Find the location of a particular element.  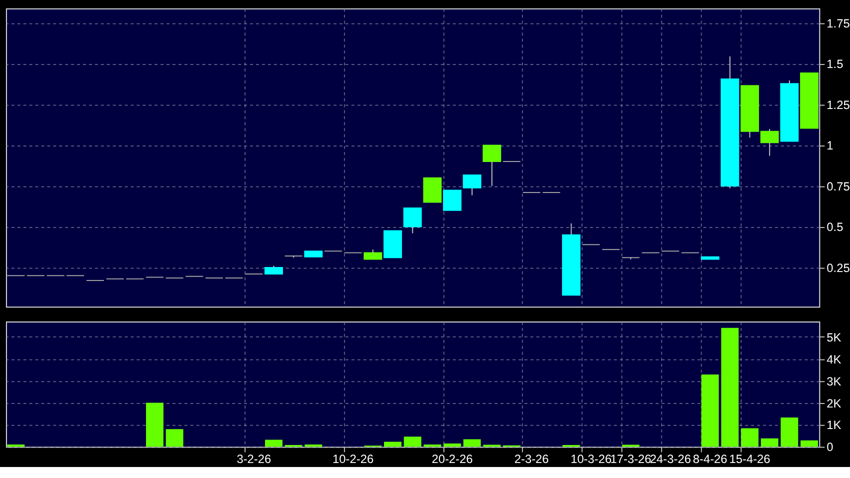

x-tick-label: 20-2-26 is located at coordinates (453, 459).